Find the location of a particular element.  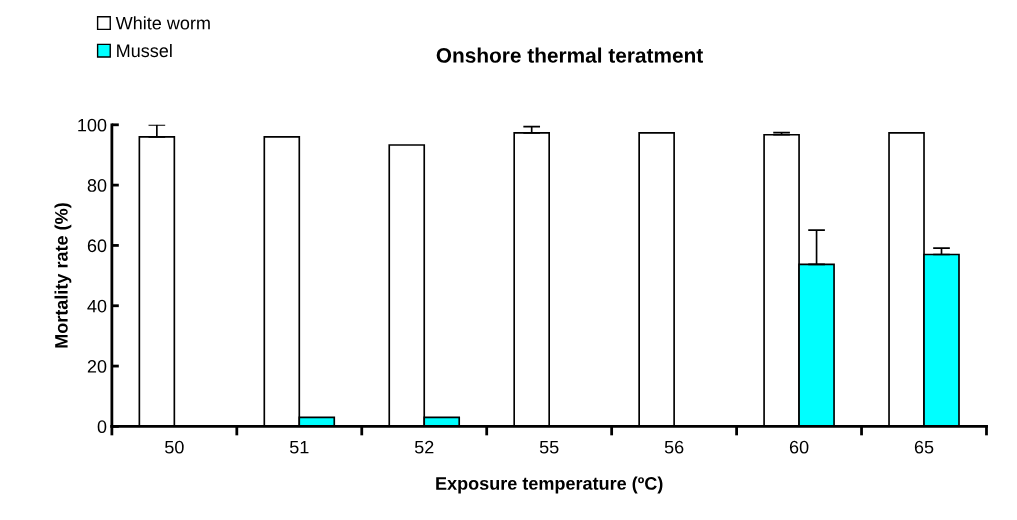

y-tick-label: 60 is located at coordinates (97, 246).